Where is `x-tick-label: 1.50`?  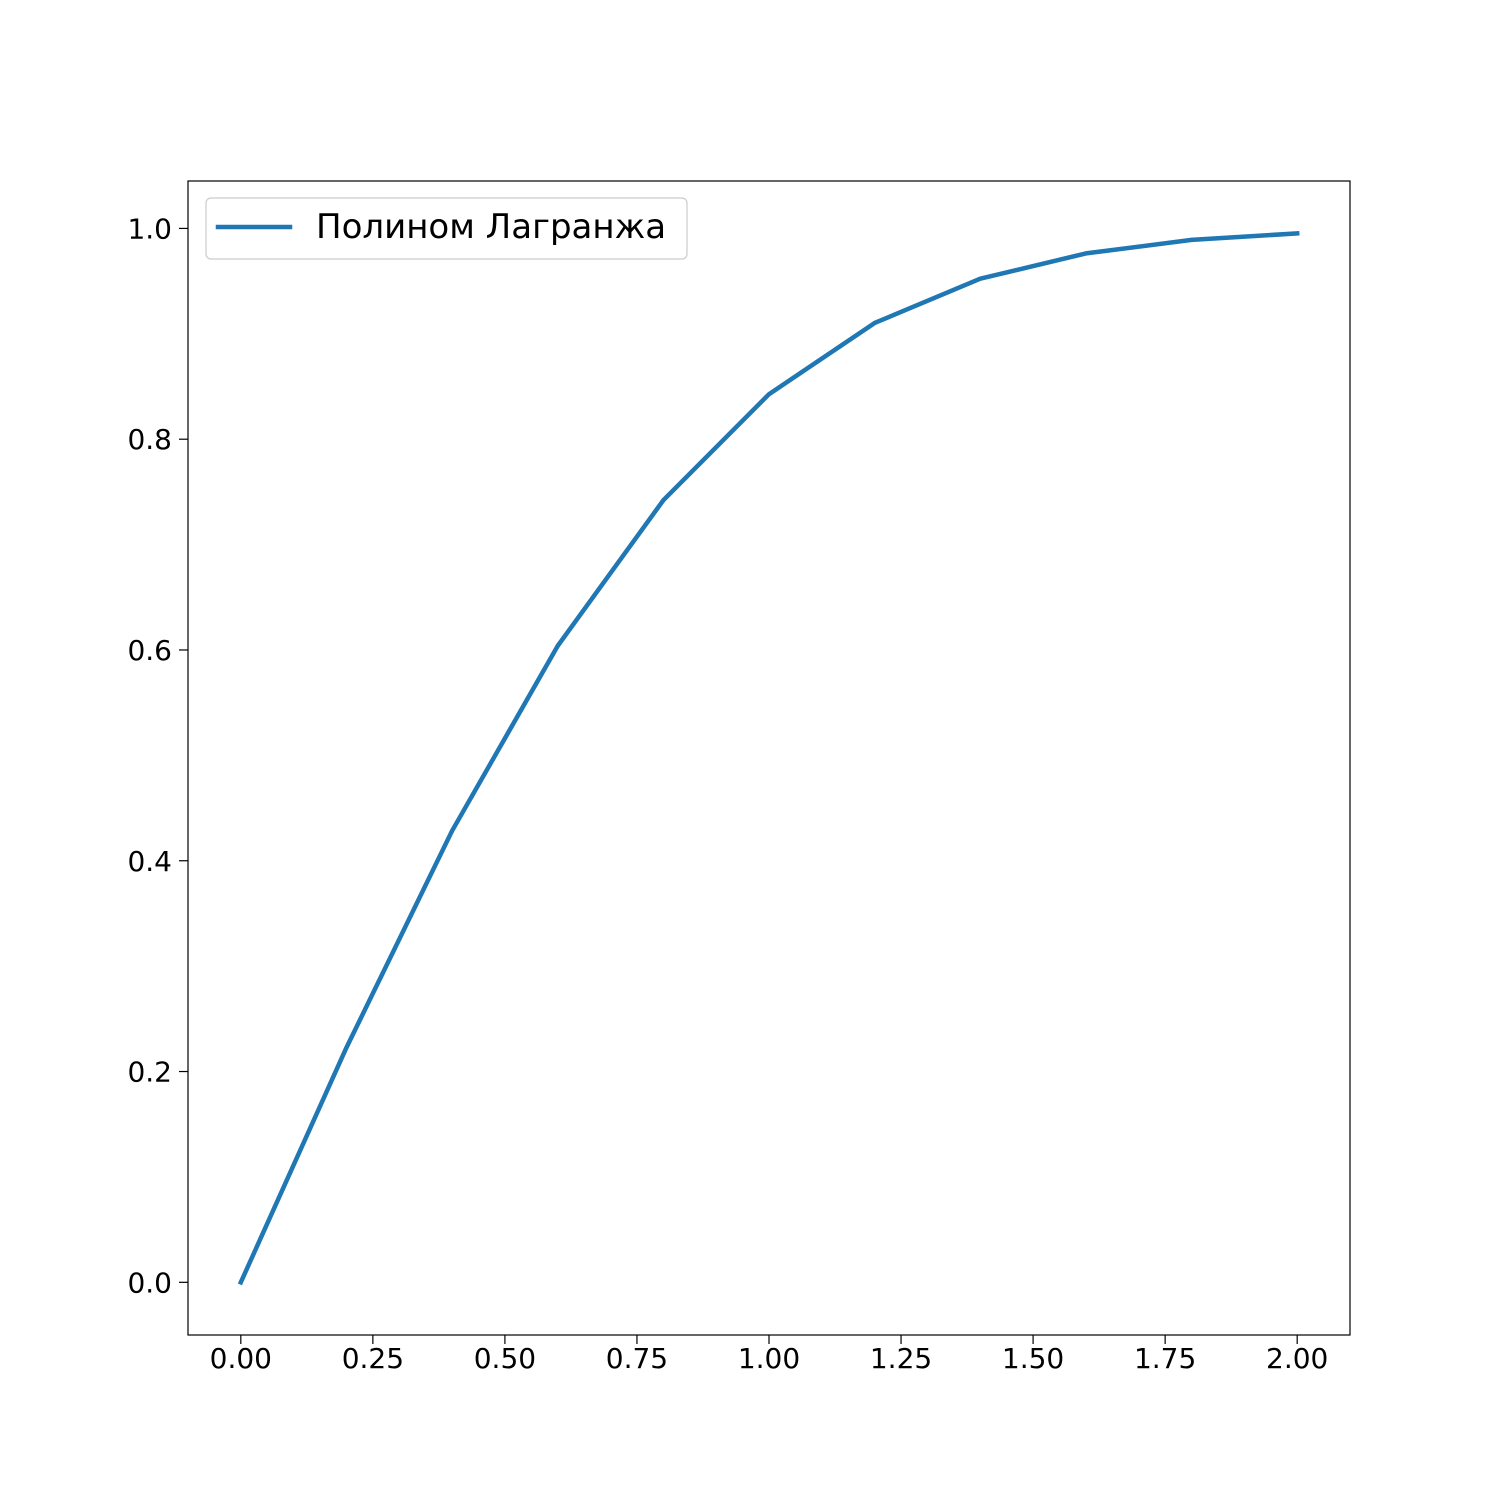
x-tick-label: 1.50 is located at coordinates (1033, 1358).